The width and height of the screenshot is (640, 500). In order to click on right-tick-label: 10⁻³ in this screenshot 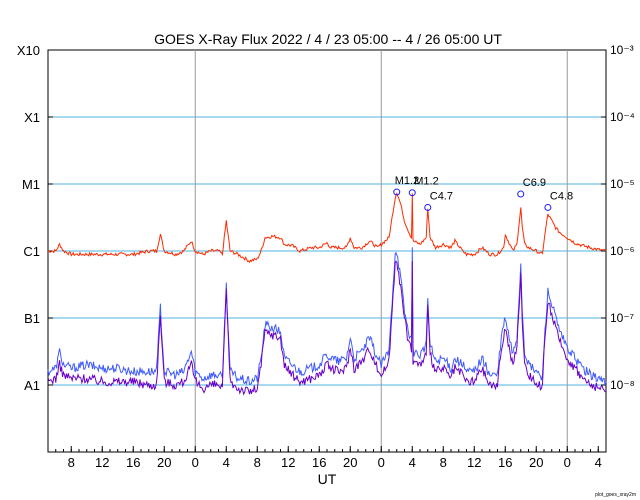, I will do `click(622, 50)`.